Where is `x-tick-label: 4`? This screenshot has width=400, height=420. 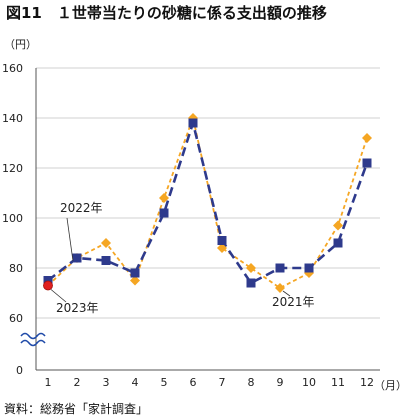
x-tick-label: 4 is located at coordinates (135, 382).